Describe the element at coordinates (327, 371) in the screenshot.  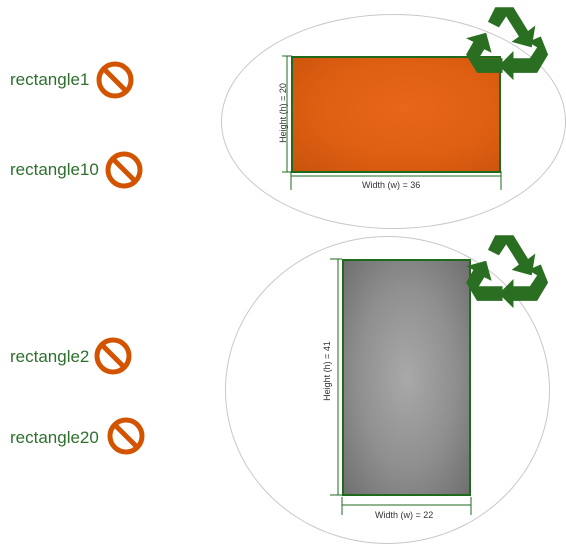
I see `height-label-bottom: Height (h) = 41` at that location.